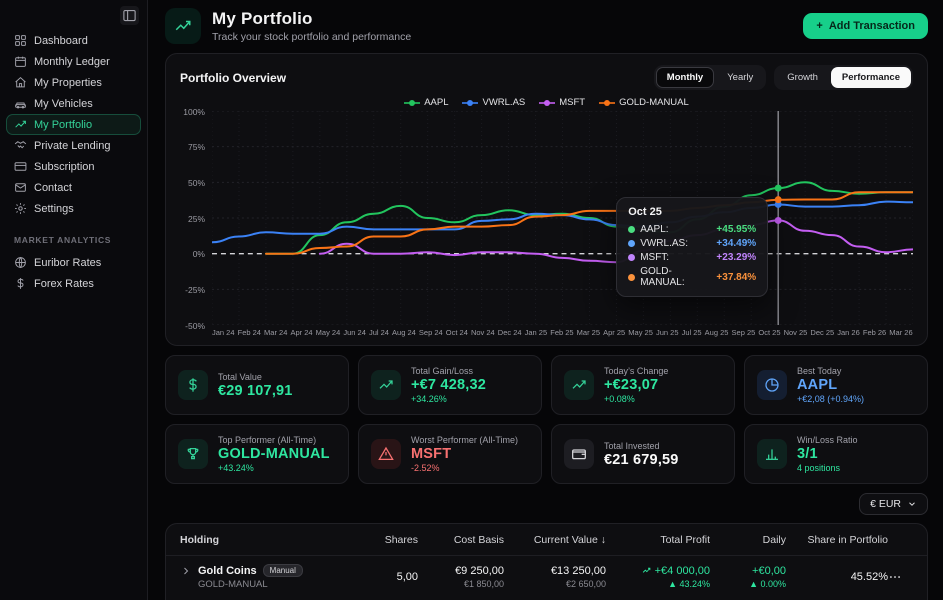 This screenshot has height=600, width=943. I want to click on toggle-performance: Performance, so click(870, 77).